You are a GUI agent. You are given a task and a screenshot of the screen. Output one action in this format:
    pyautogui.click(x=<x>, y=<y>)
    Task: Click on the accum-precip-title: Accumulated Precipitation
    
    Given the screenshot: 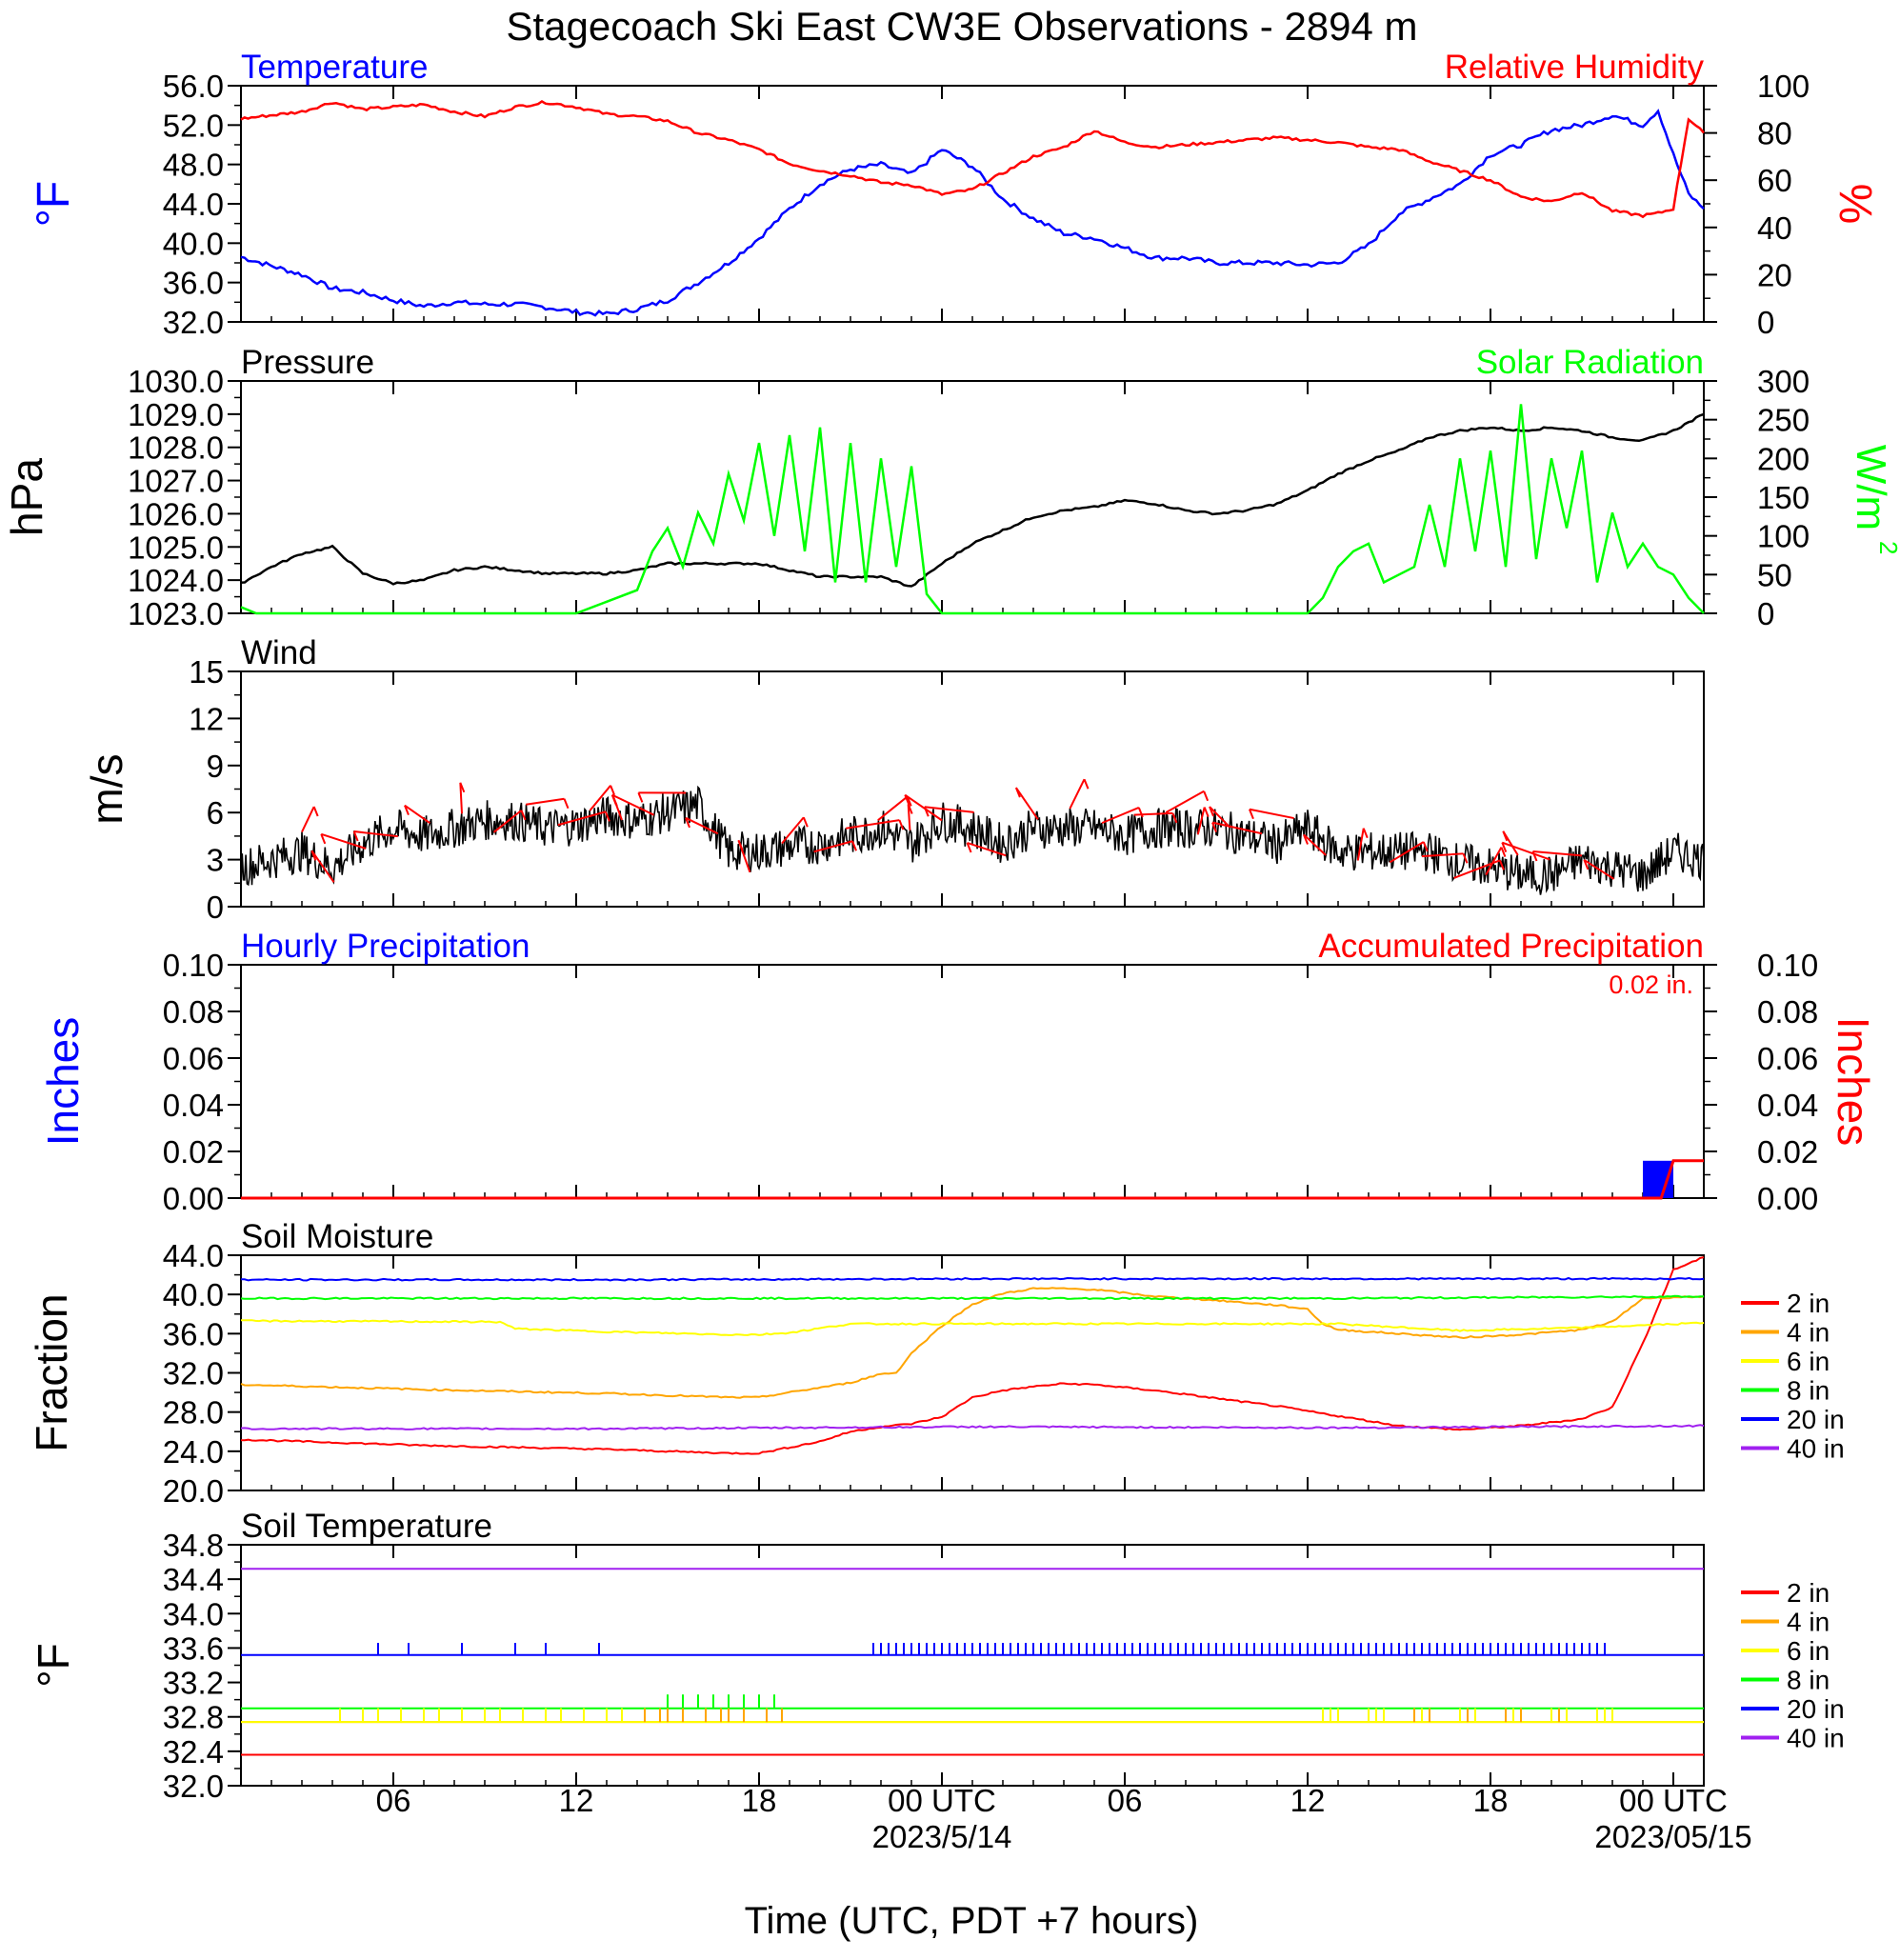 What is the action you would take?
    pyautogui.click(x=1511, y=946)
    